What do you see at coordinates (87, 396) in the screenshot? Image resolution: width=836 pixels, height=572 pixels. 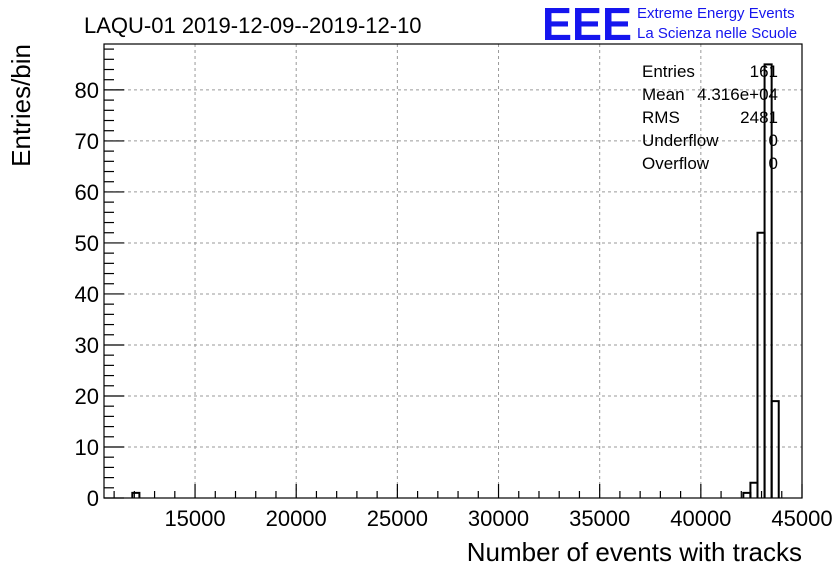 I see `y-tick-label: 20` at bounding box center [87, 396].